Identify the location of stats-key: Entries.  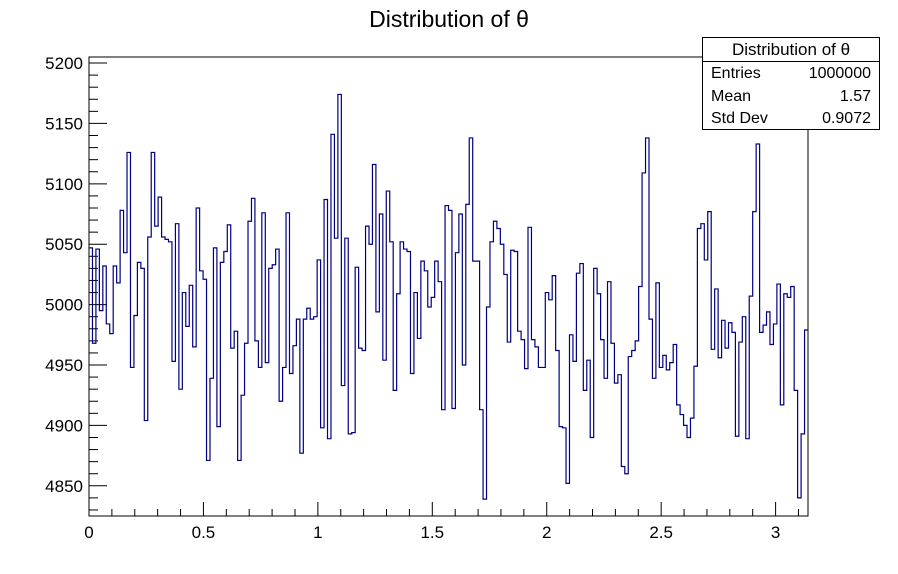
(736, 73).